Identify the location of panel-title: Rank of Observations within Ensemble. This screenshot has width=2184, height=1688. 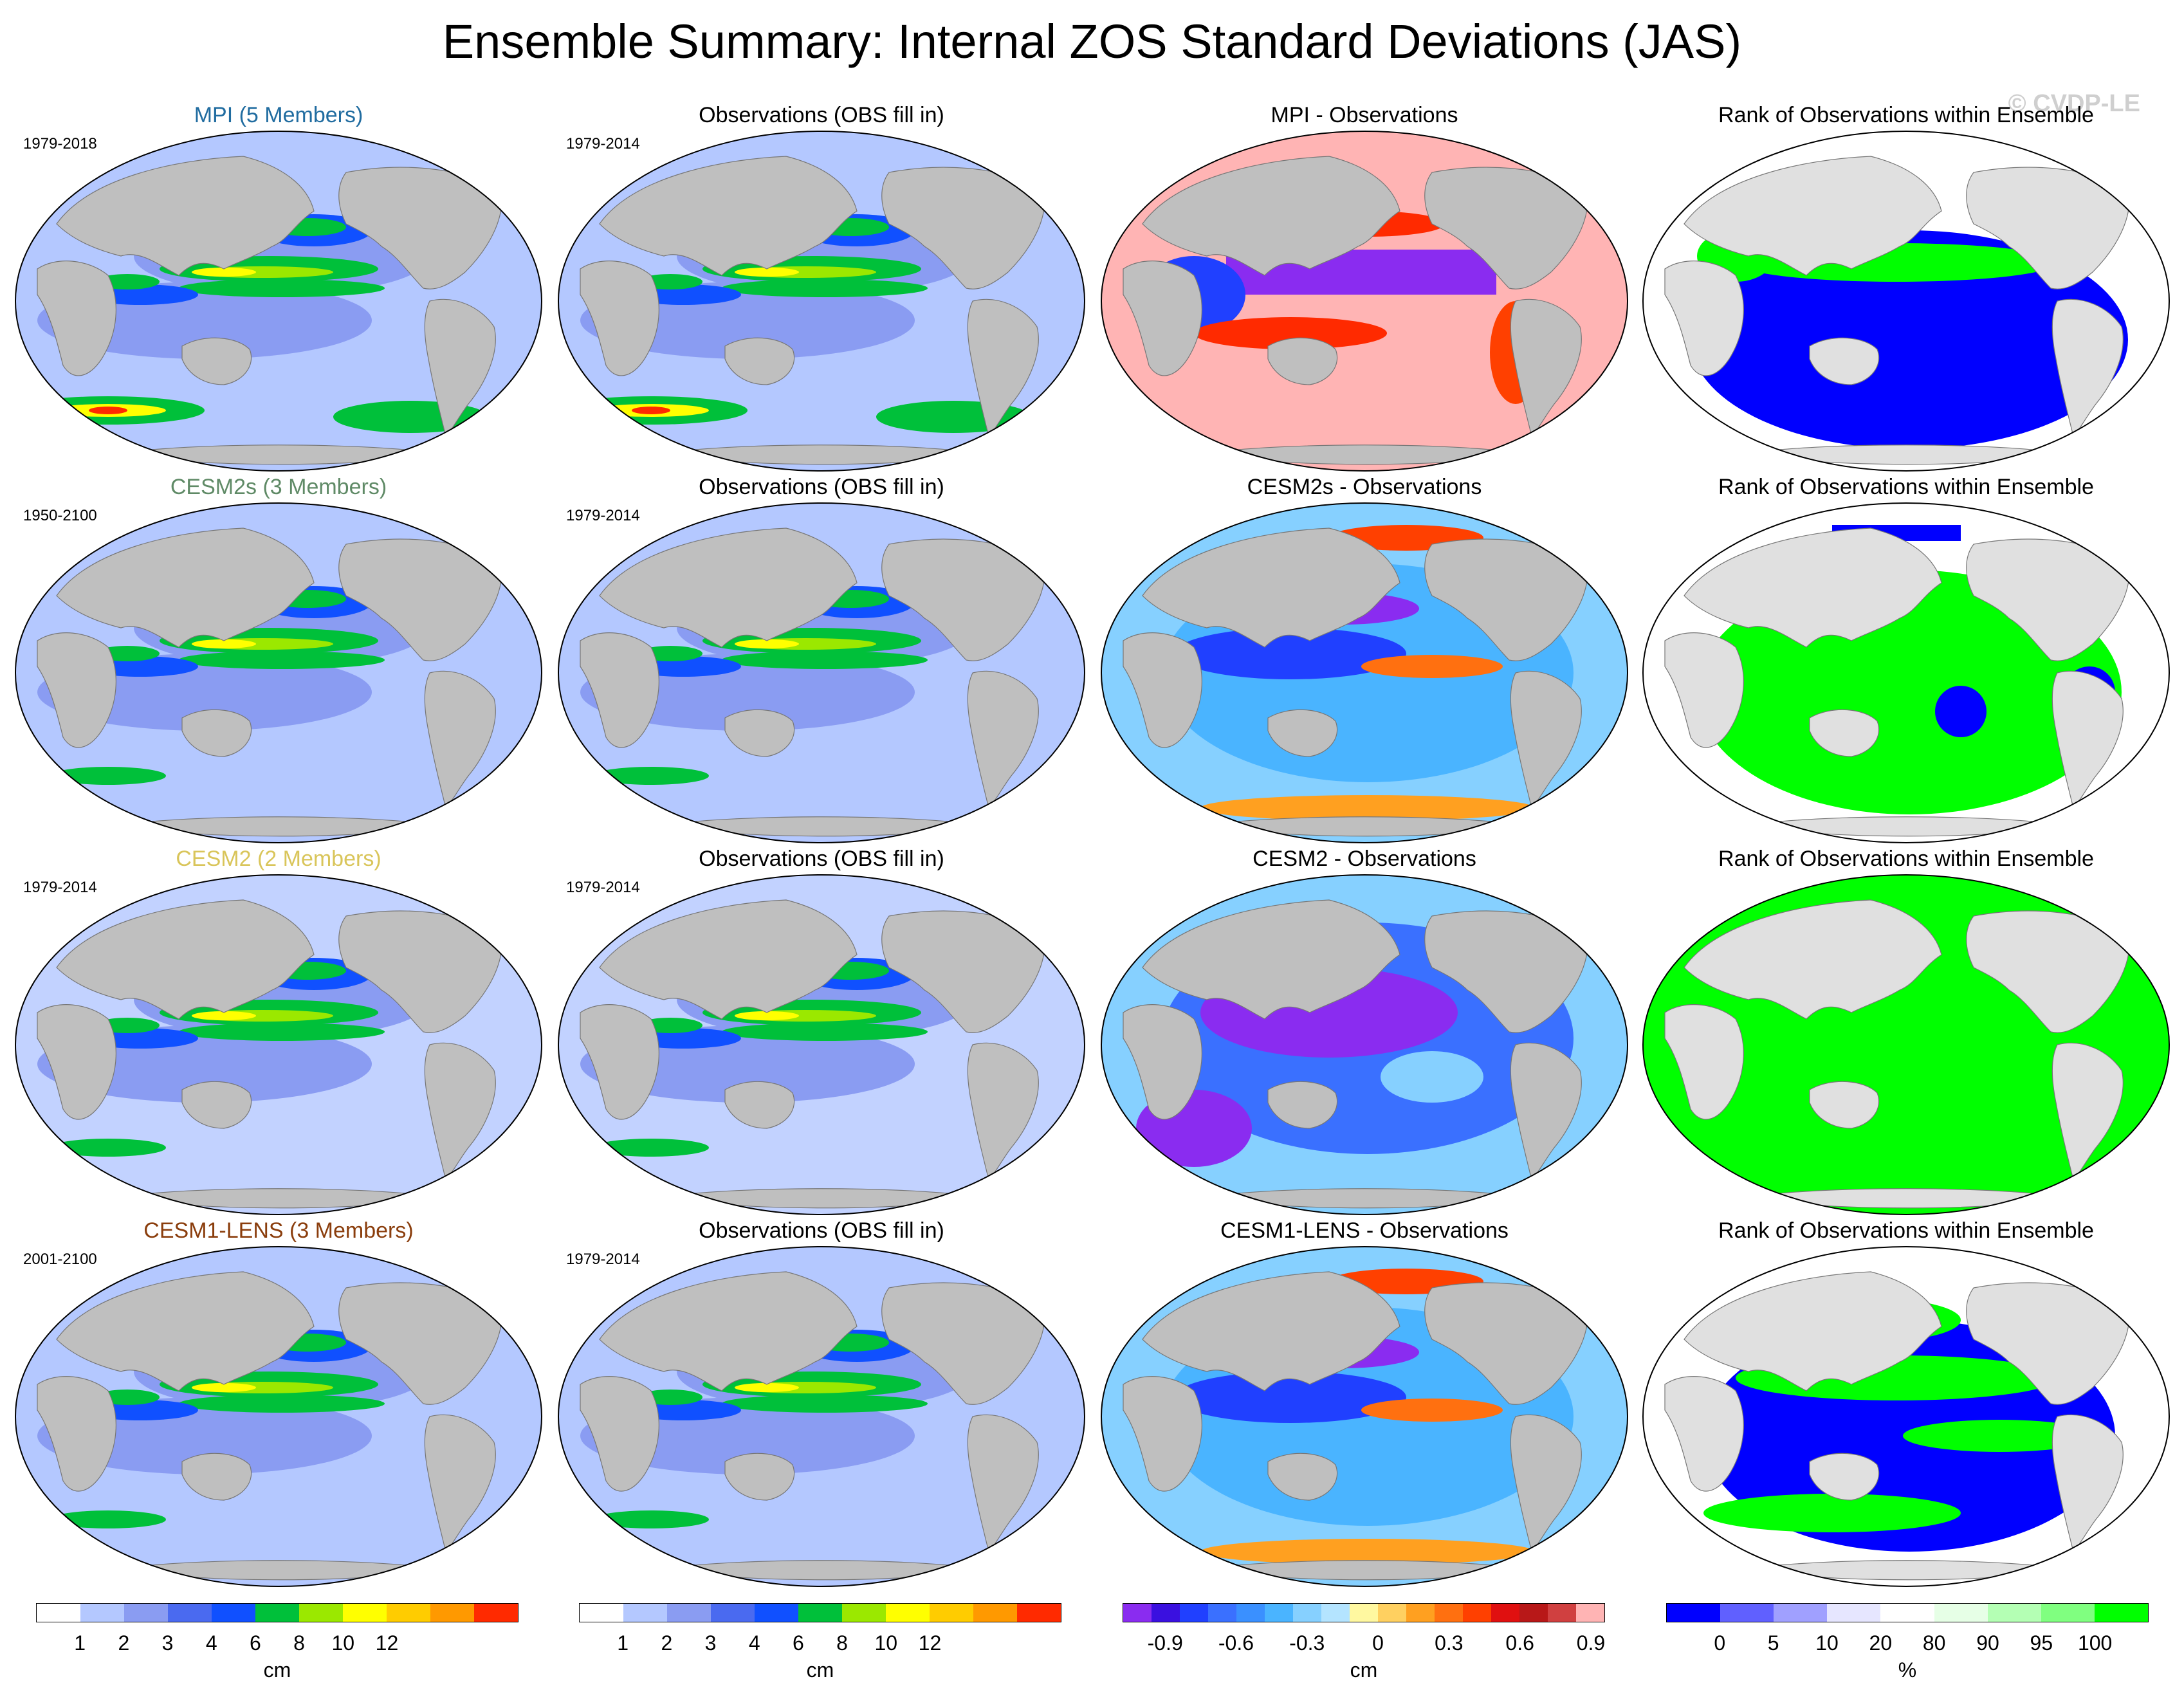
(1906, 859).